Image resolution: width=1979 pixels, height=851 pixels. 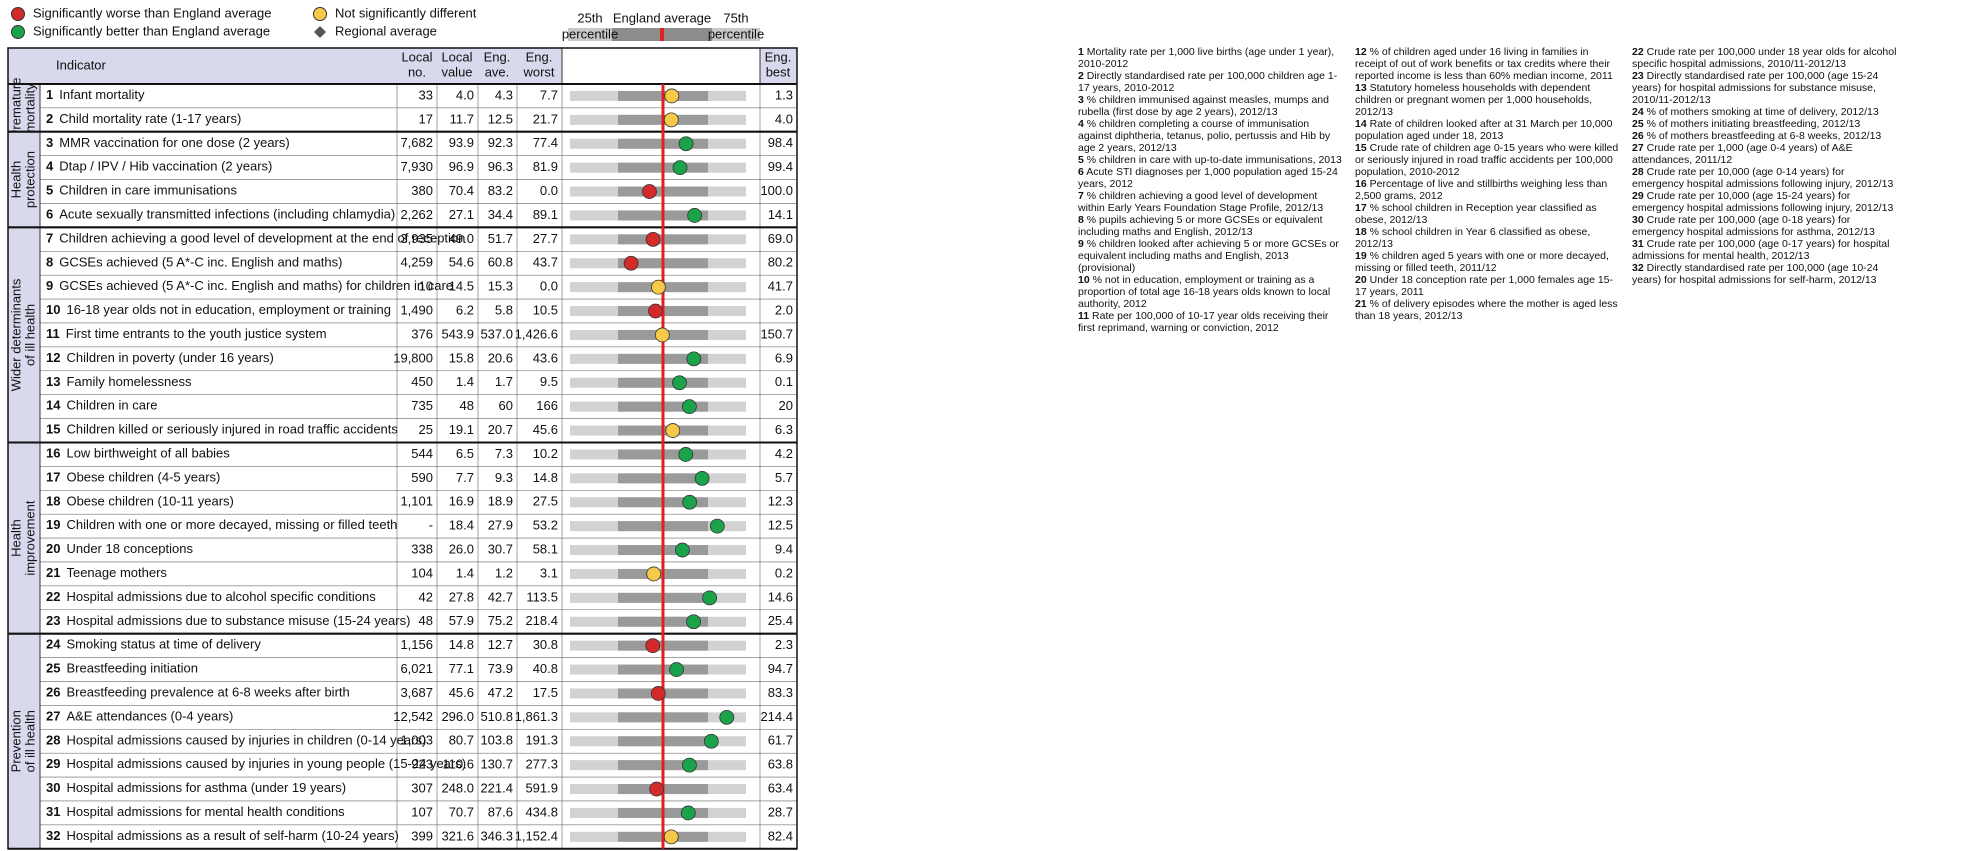 What do you see at coordinates (500, 548) in the screenshot?
I see `cell-value: 30.7` at bounding box center [500, 548].